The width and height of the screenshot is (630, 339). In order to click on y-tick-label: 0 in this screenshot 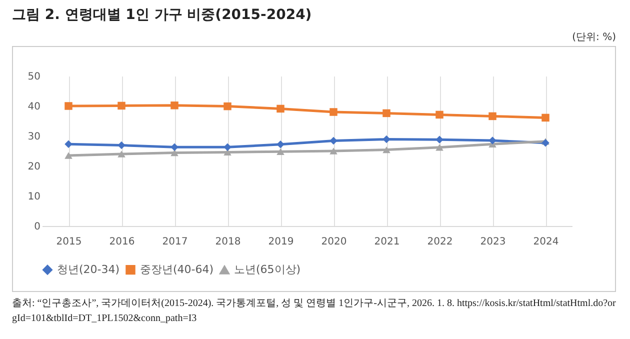, I will do `click(37, 227)`.